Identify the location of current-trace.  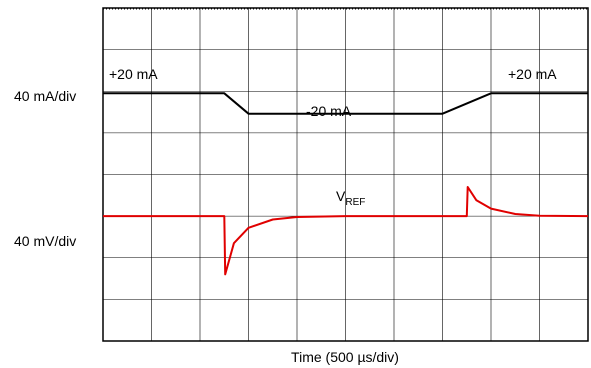
(345, 103).